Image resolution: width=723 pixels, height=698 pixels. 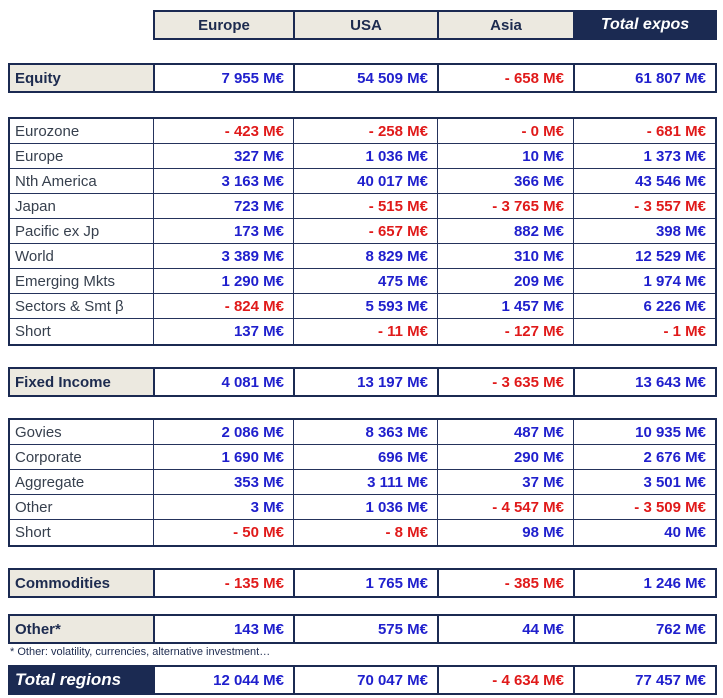 I want to click on value-cell: - 127 M€, so click(x=505, y=331).